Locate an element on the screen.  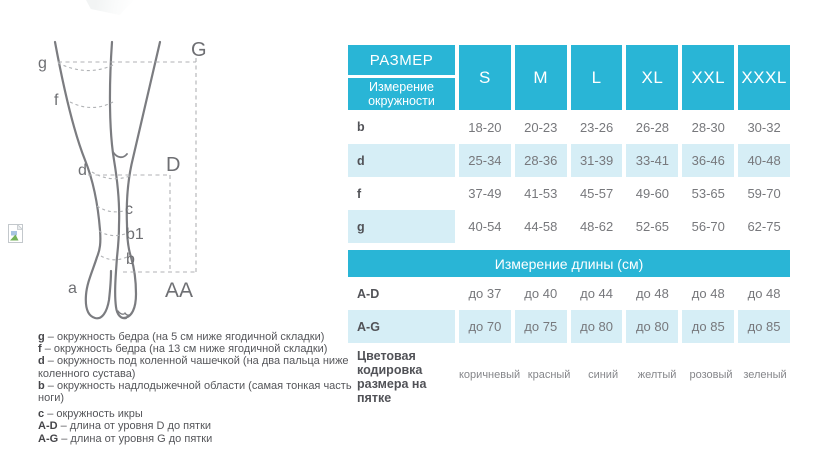
value-cell: 48-62 is located at coordinates (596, 226).